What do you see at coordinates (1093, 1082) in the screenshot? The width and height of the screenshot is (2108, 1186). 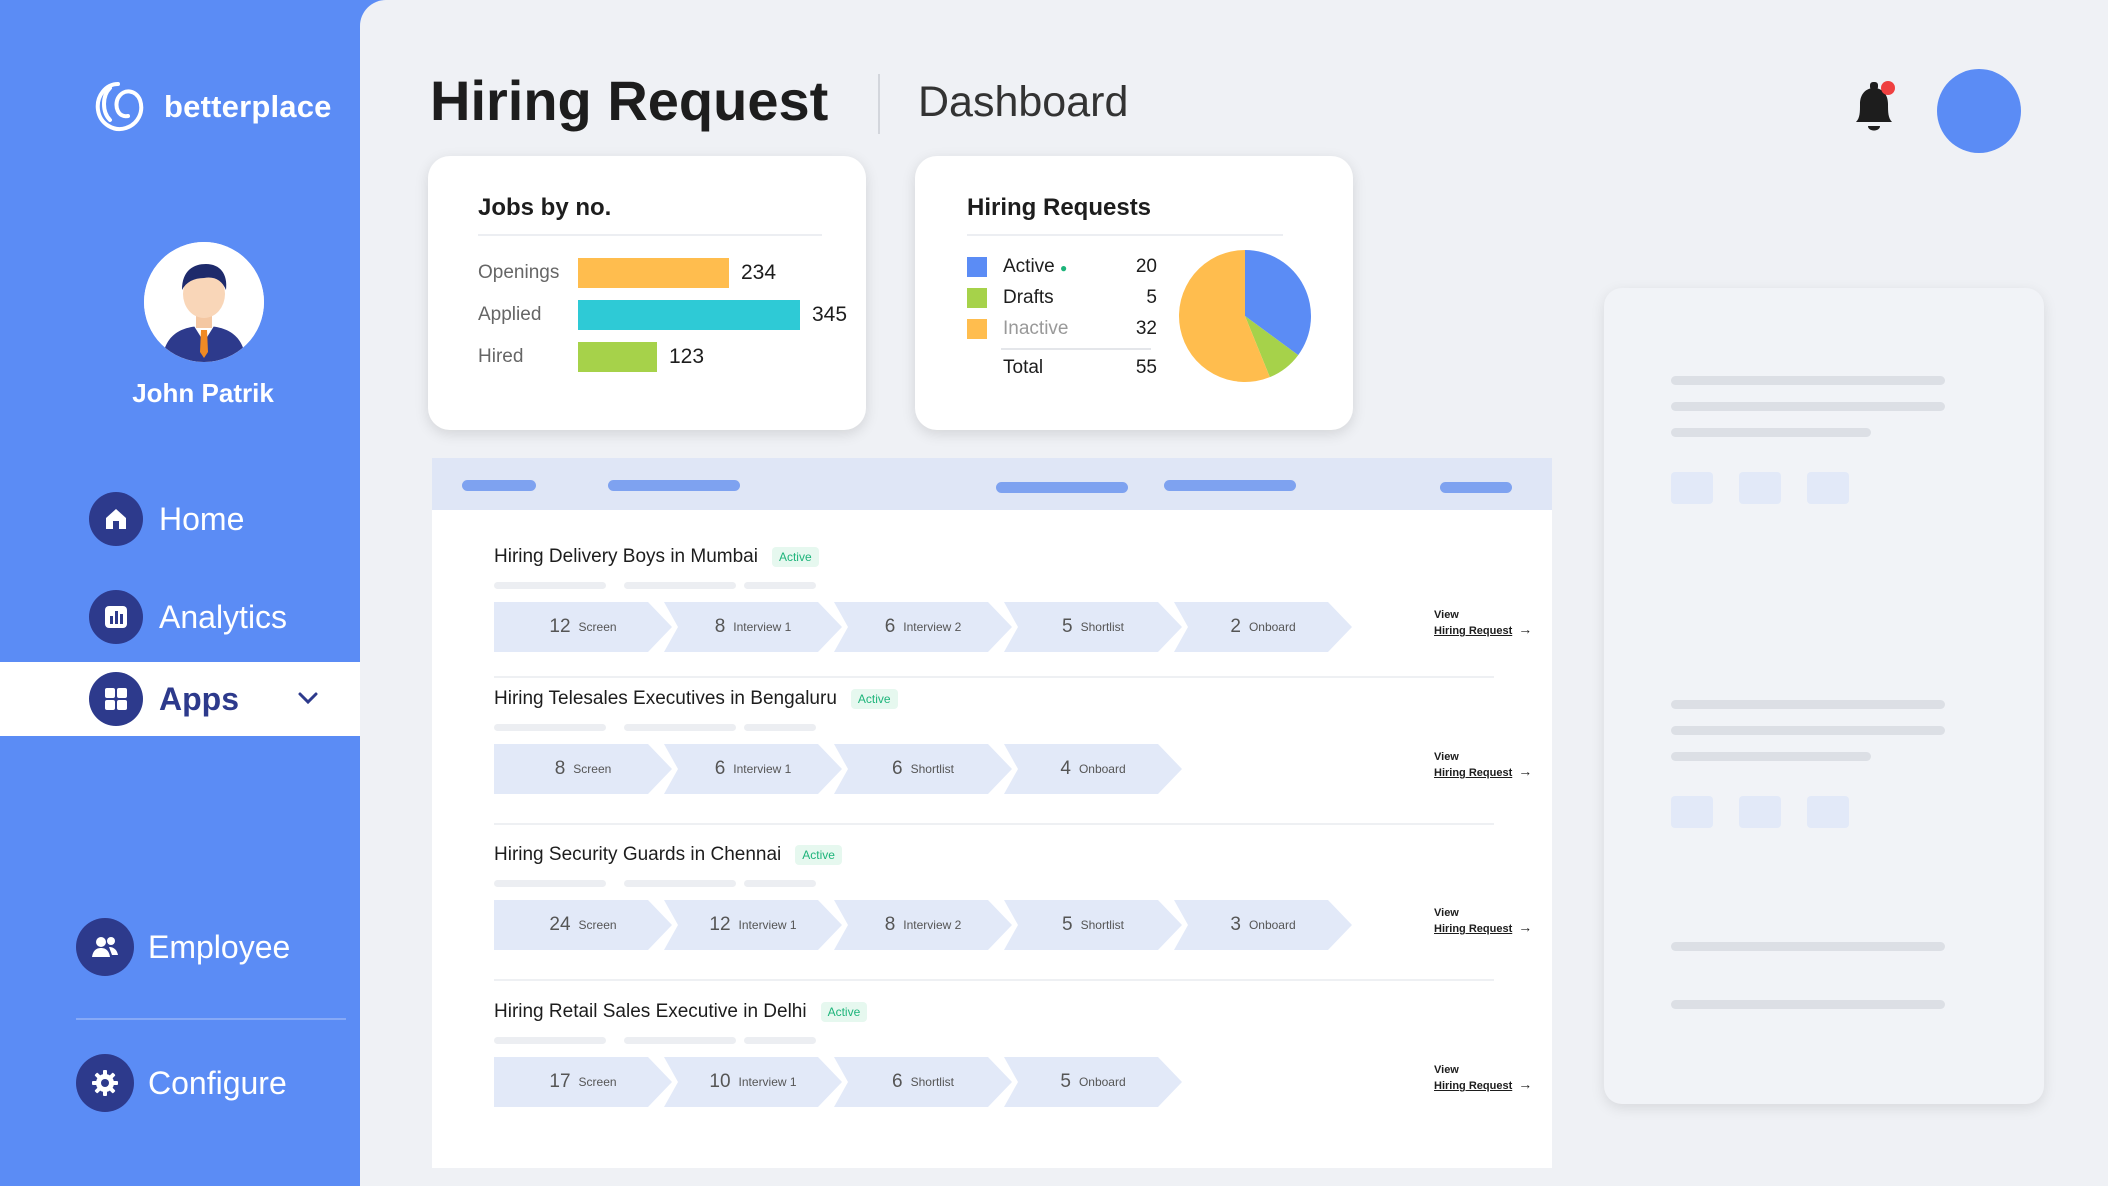 I see `pipeline-stage: 5 Onboard` at bounding box center [1093, 1082].